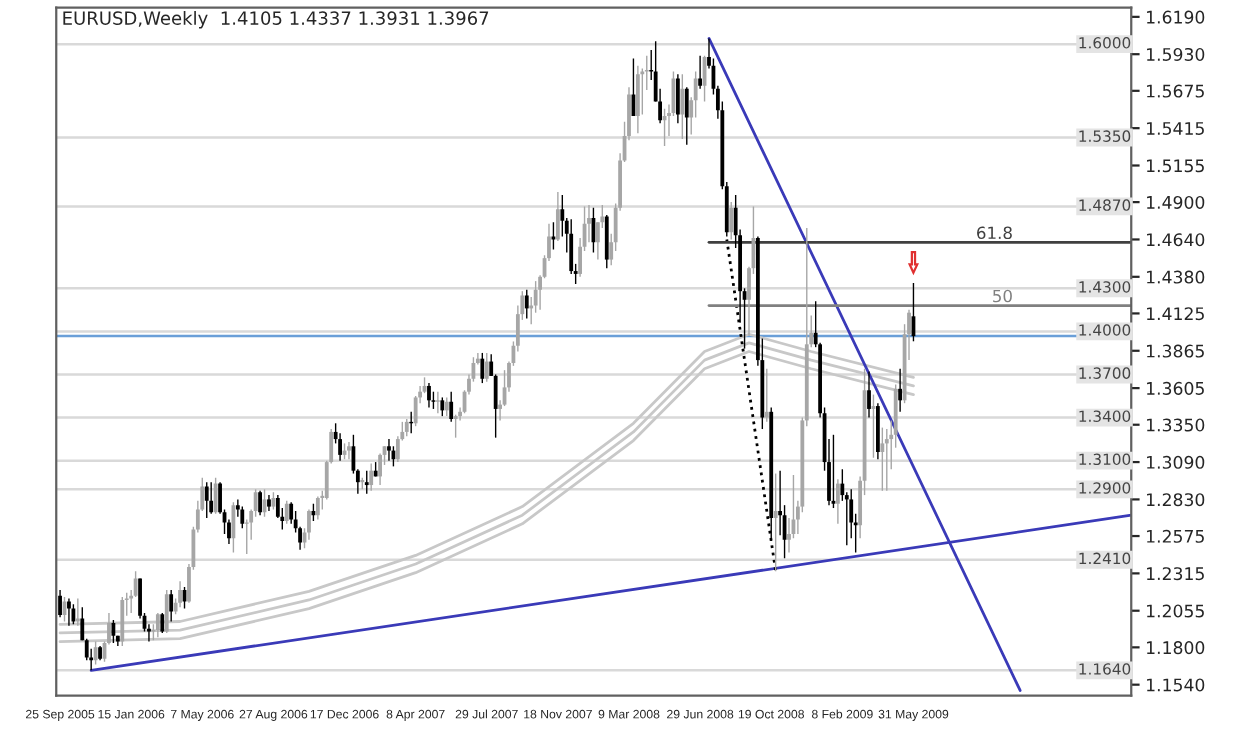 The image size is (1250, 752). What do you see at coordinates (1002, 296) in the screenshot?
I see `series-label: 50` at bounding box center [1002, 296].